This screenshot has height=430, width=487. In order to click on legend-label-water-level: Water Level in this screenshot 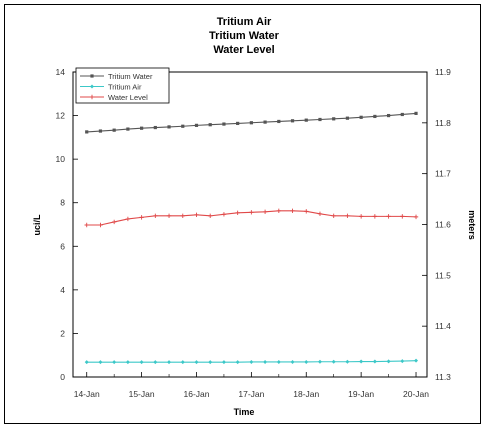, I will do `click(128, 97)`.